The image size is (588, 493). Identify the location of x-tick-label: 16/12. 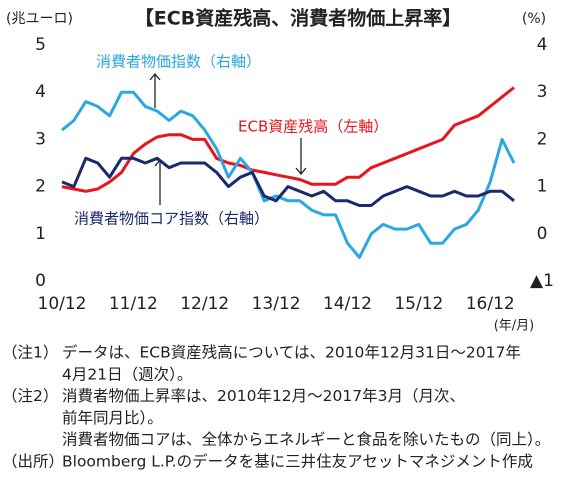
(490, 304).